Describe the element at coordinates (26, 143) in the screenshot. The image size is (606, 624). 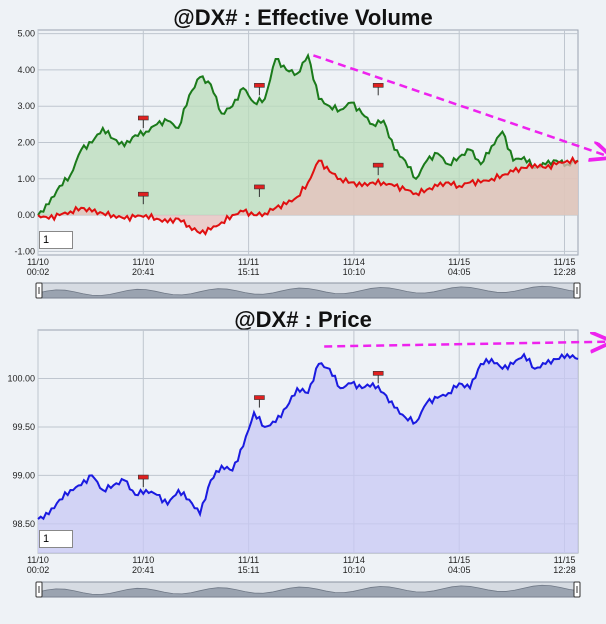
I see `y-tick-label: 2.00` at that location.